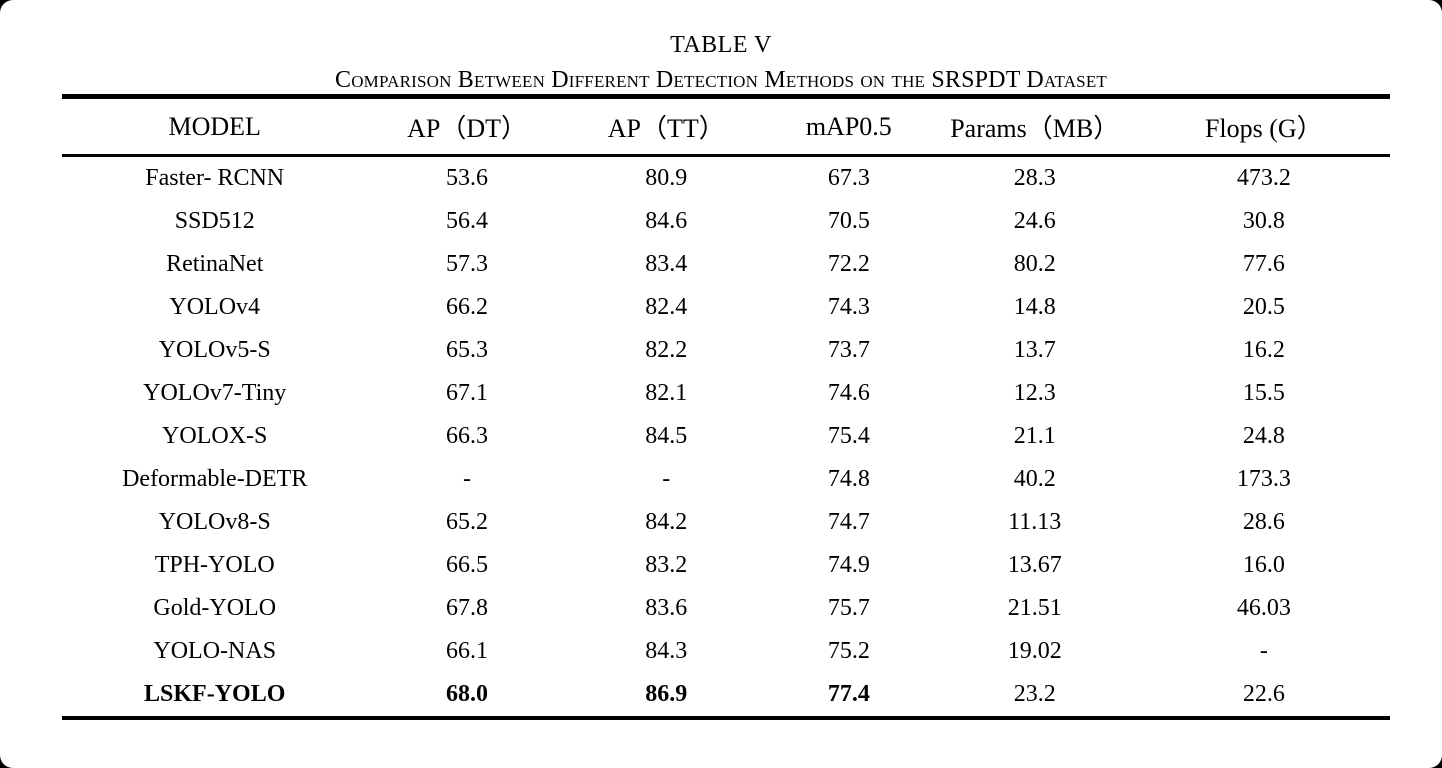 This screenshot has width=1442, height=768. Describe the element at coordinates (215, 608) in the screenshot. I see `model-name: Gold-YOLO` at that location.